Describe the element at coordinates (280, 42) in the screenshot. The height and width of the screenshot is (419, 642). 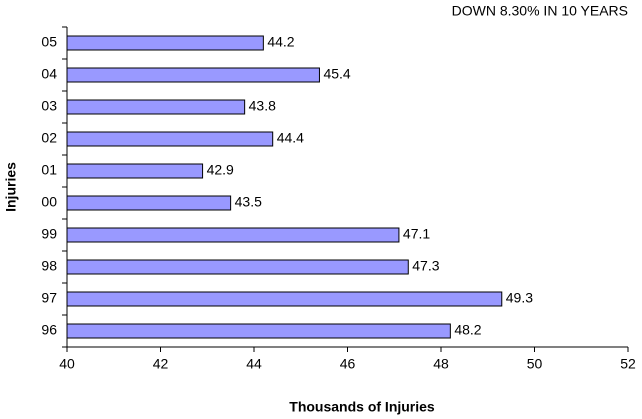
I see `value-label: 44.2` at that location.